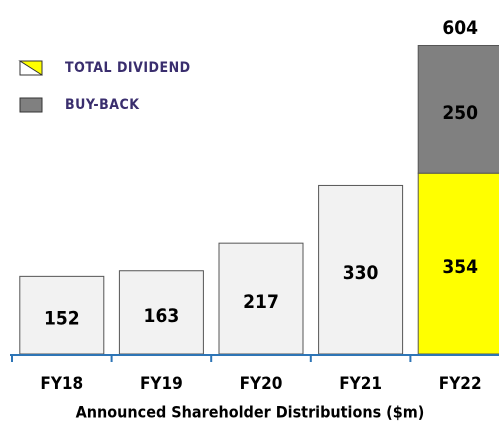 This screenshot has height=430, width=499. I want to click on x-tick-label: FY18, so click(61, 384).